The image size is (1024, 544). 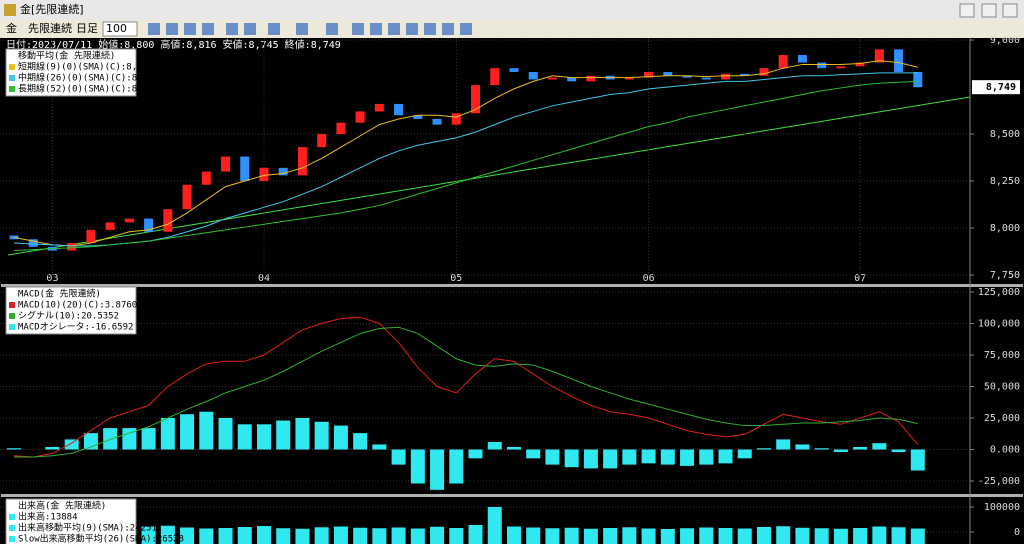 I want to click on y-tick-label: 100000, so click(x=1002, y=507).